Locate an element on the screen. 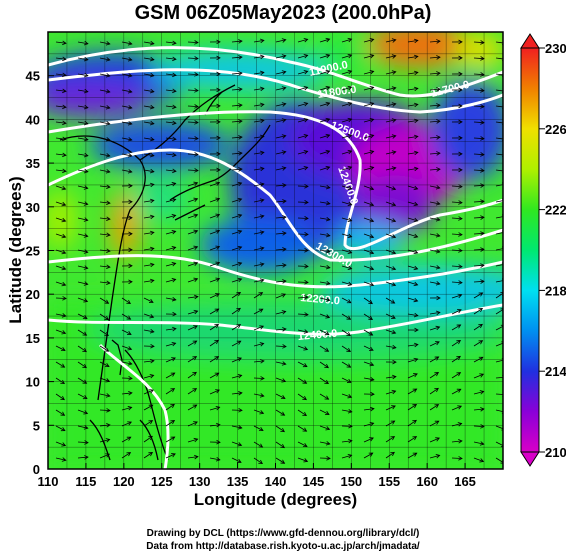 The height and width of the screenshot is (554, 566). x-tick-label: 155 is located at coordinates (389, 481).